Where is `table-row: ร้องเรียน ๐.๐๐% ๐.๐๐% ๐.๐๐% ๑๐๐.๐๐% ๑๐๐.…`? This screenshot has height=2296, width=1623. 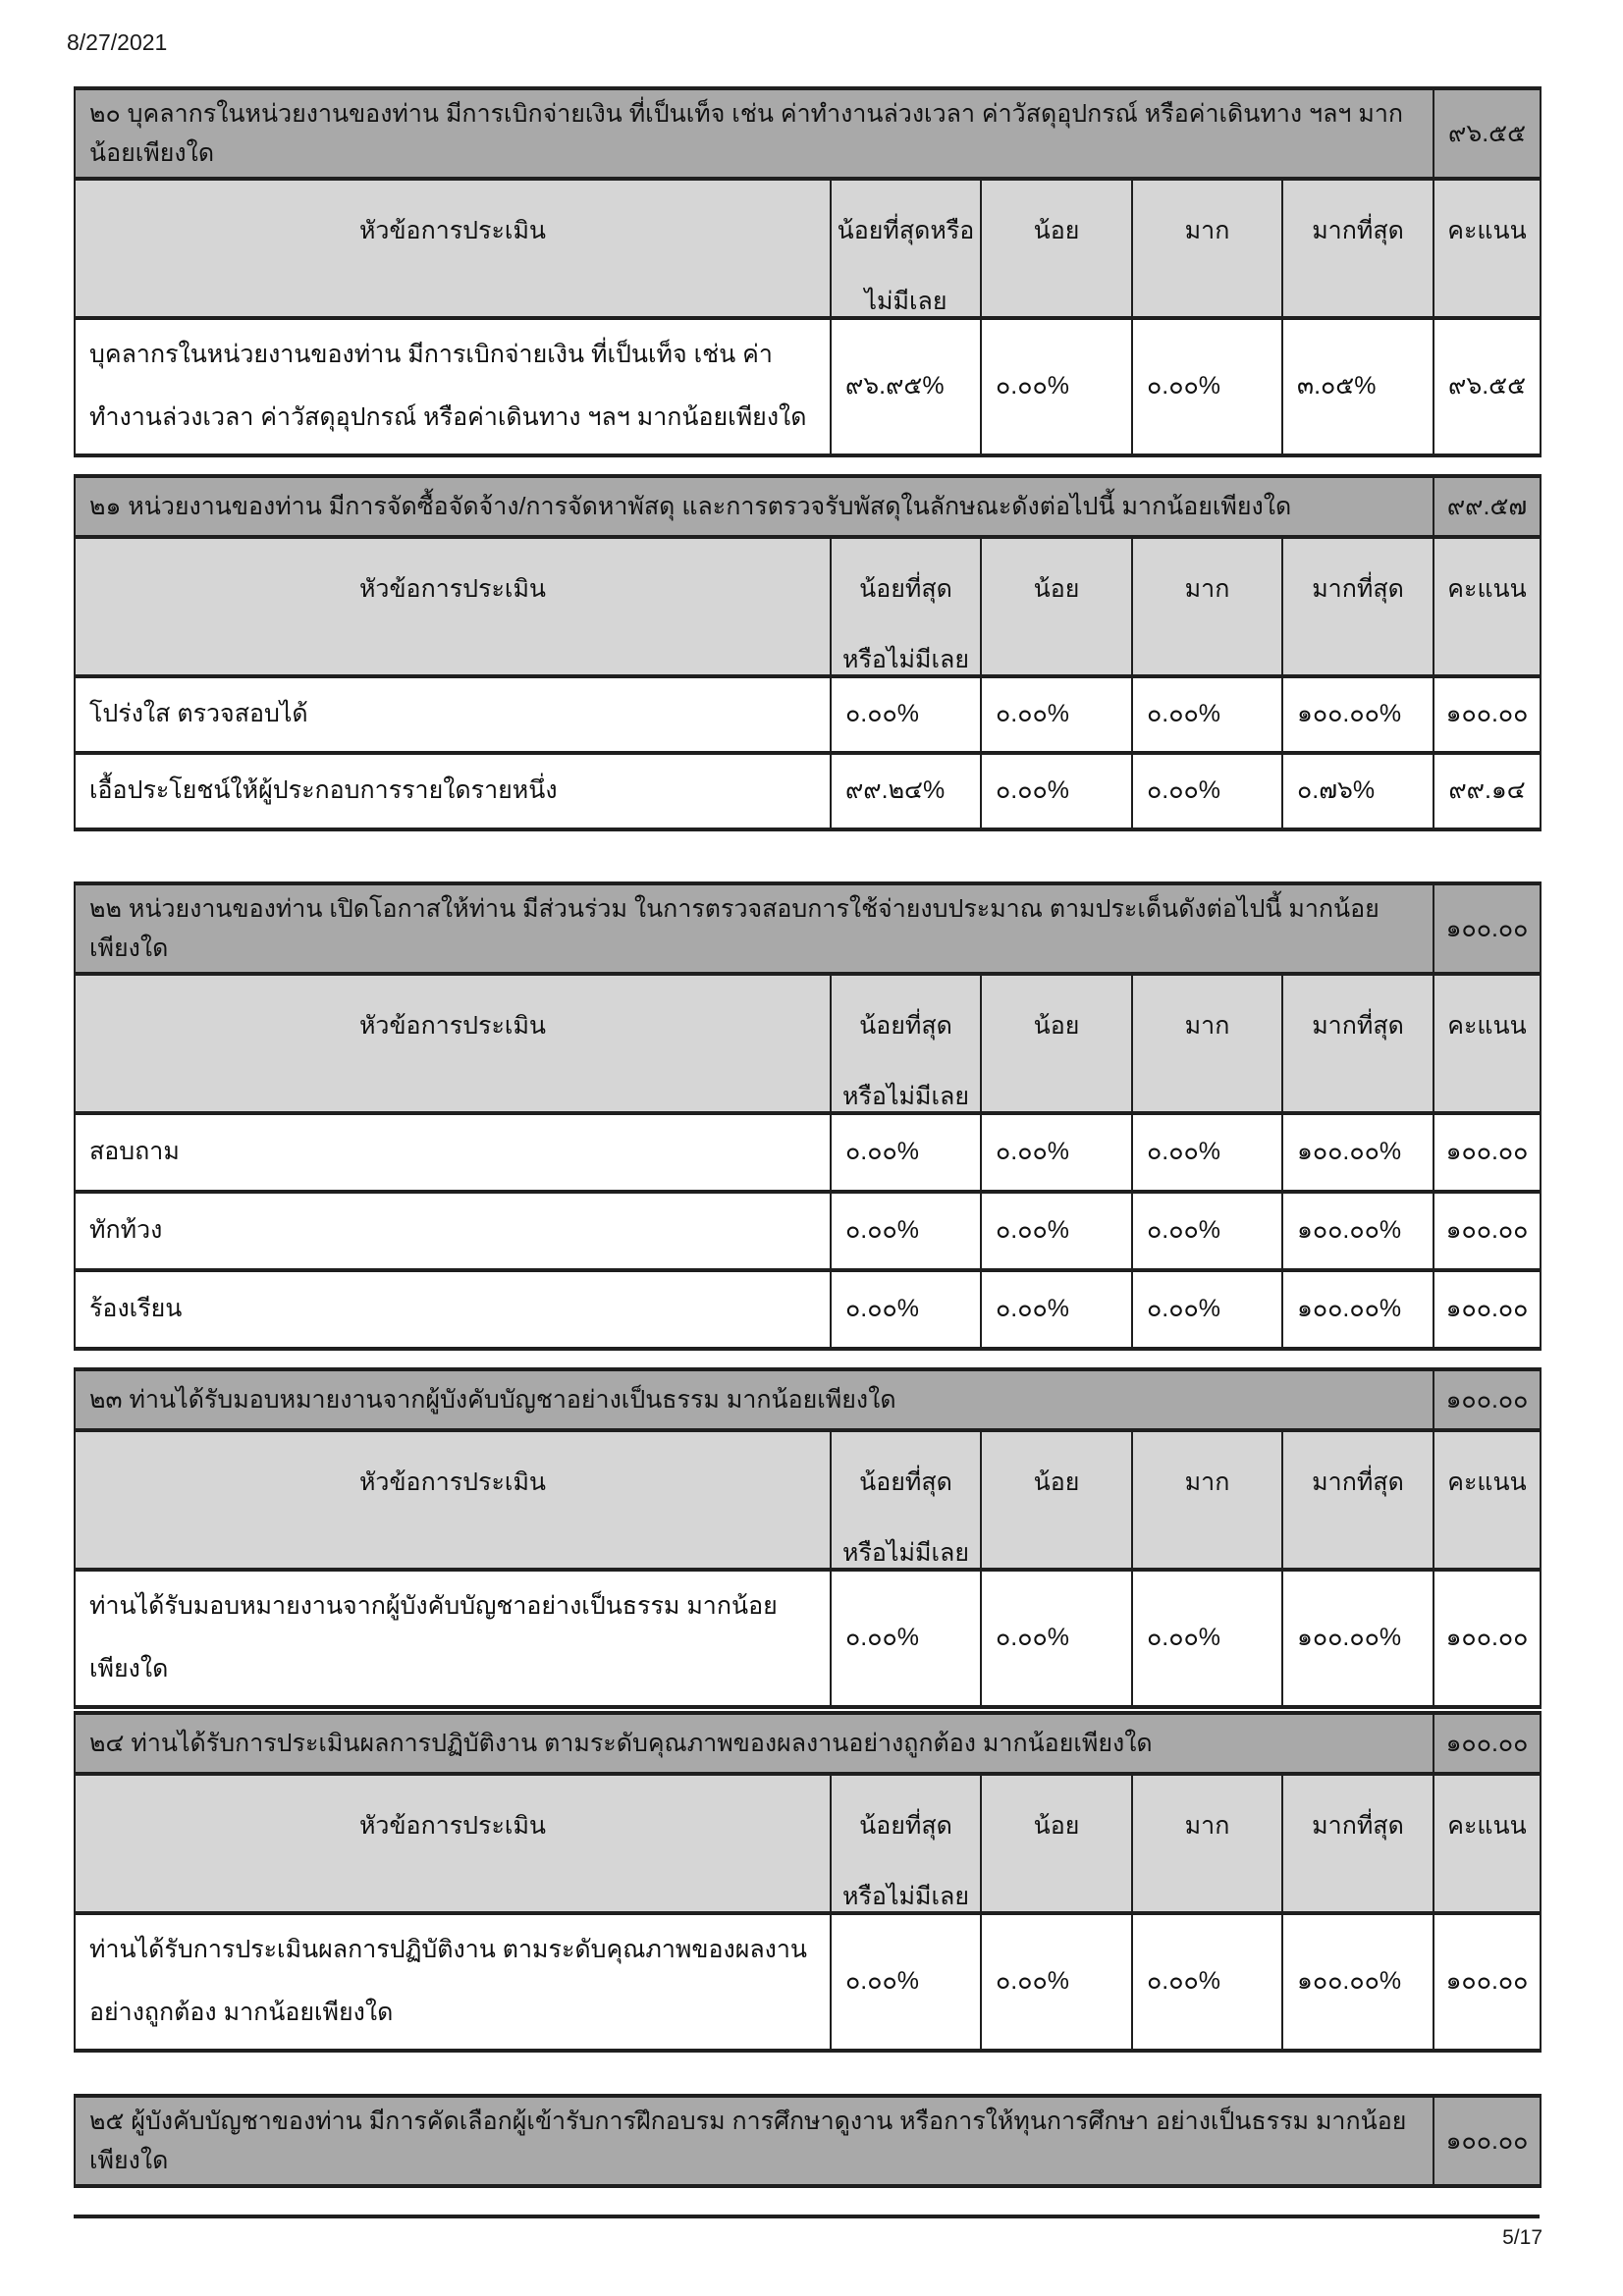 table-row: ร้องเรียน ๐.๐๐% ๐.๐๐% ๐.๐๐% ๑๐๐.๐๐% ๑๐๐.… is located at coordinates (808, 1310).